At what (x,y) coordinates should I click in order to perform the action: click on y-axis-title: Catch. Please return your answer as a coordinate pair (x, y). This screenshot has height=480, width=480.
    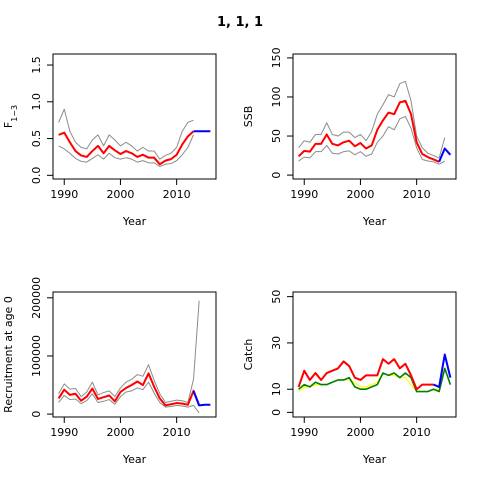
    Looking at the image, I should click on (248, 355).